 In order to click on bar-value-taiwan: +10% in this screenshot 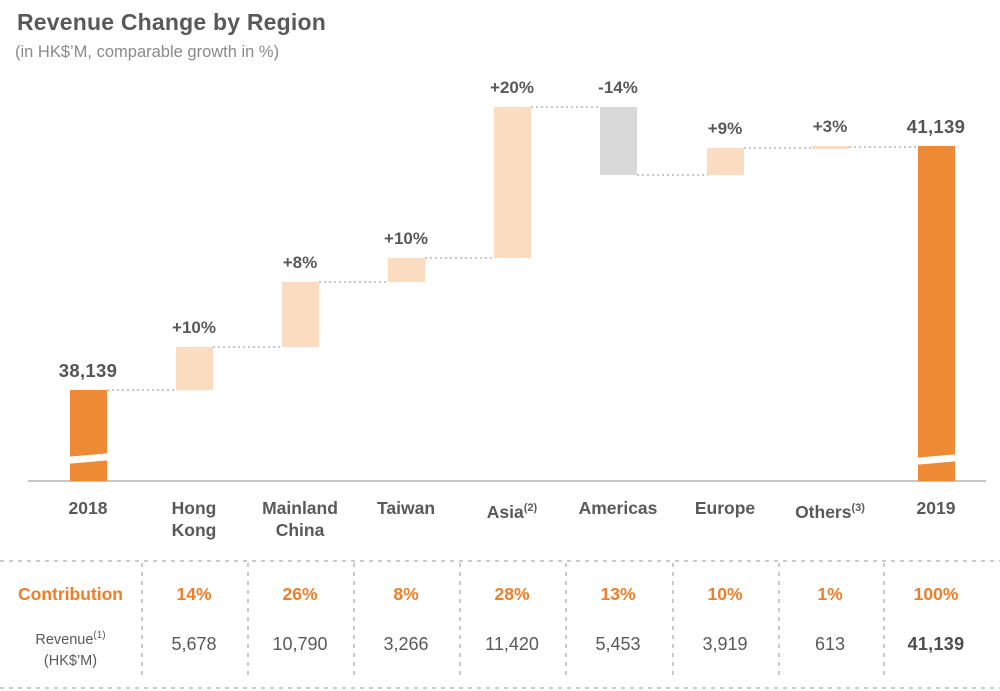, I will do `click(406, 238)`.